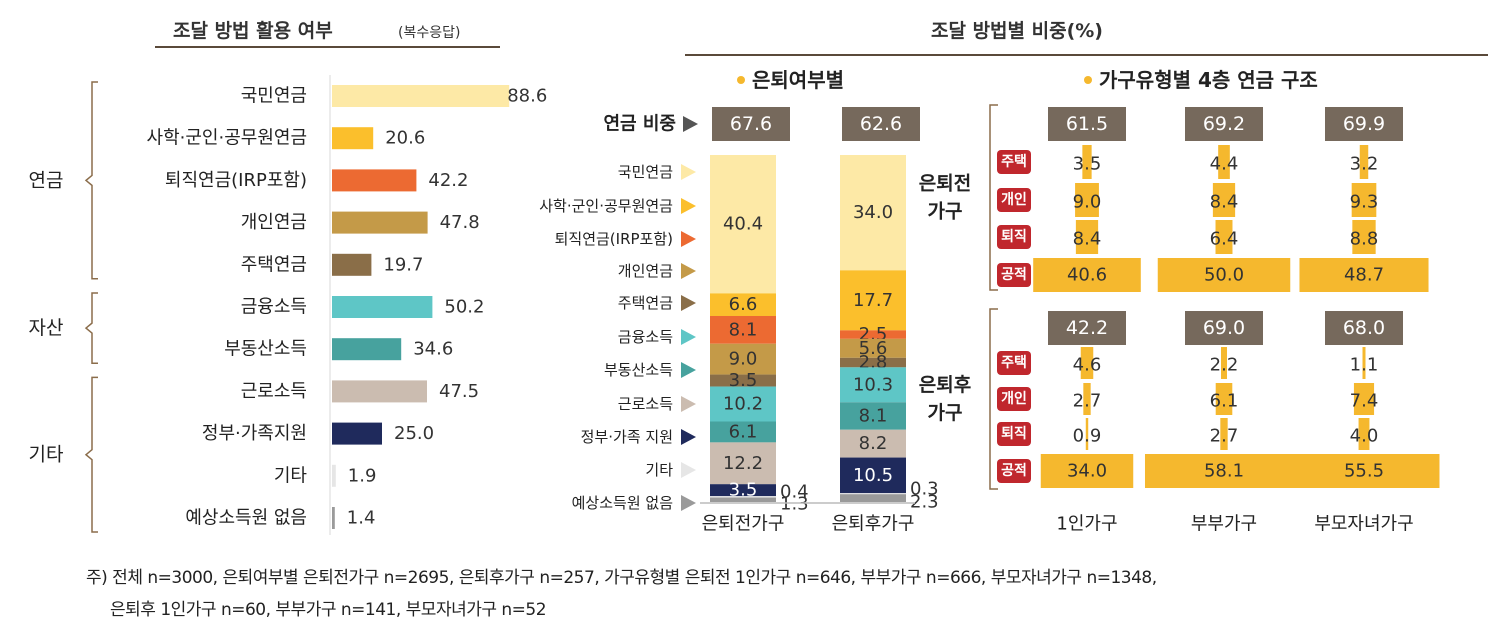  I want to click on layer-value: 7.4, so click(1364, 401).